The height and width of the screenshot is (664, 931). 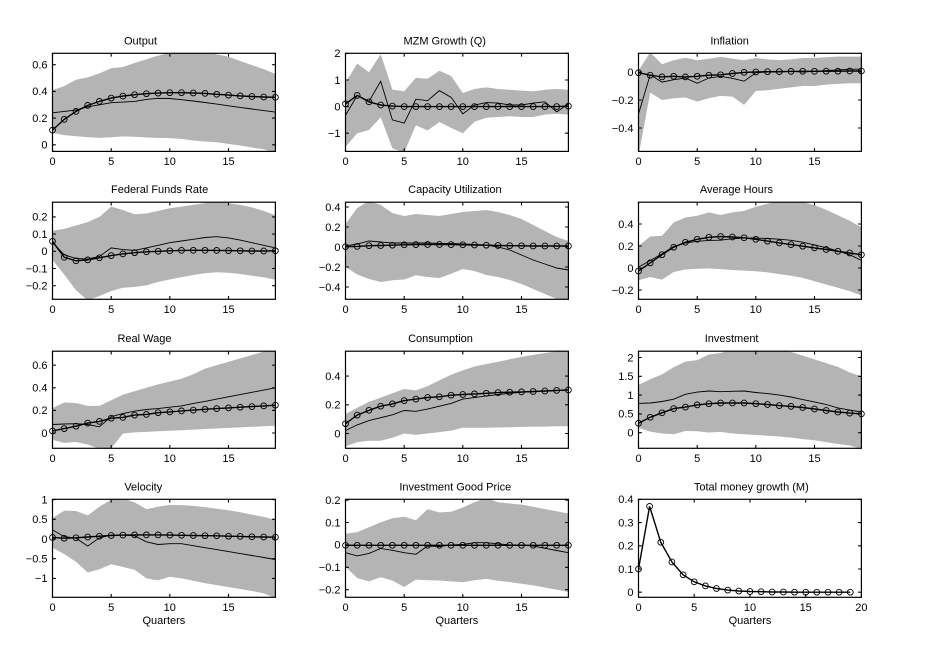 I want to click on svg-text: 1.5, so click(x=625, y=377).